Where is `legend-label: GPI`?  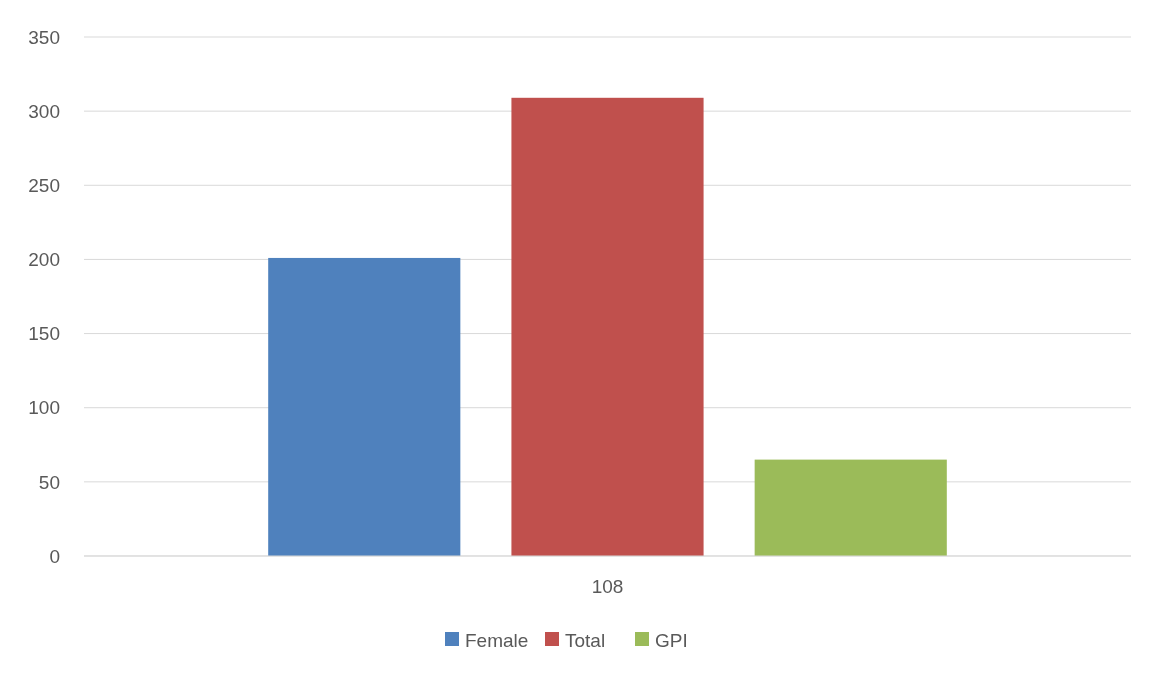 legend-label: GPI is located at coordinates (671, 640).